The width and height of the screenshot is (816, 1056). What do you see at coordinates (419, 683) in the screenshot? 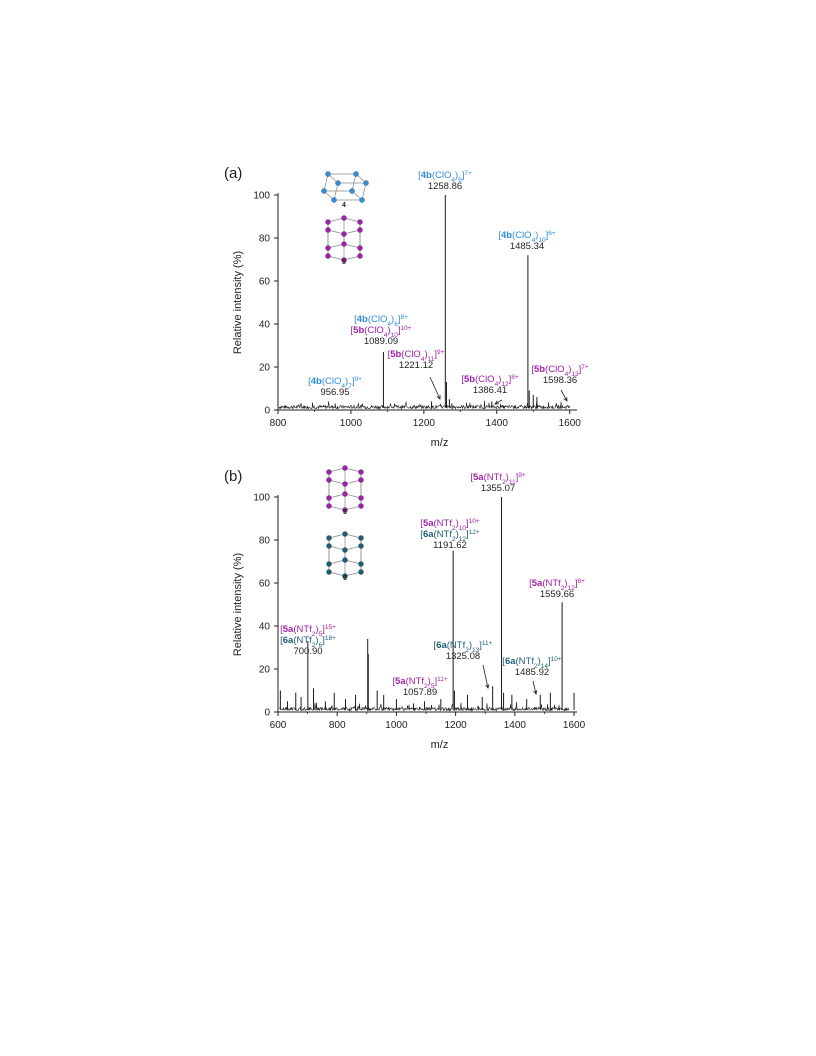
I see `annotation-line: [5a(NTf2)5]11+` at bounding box center [419, 683].